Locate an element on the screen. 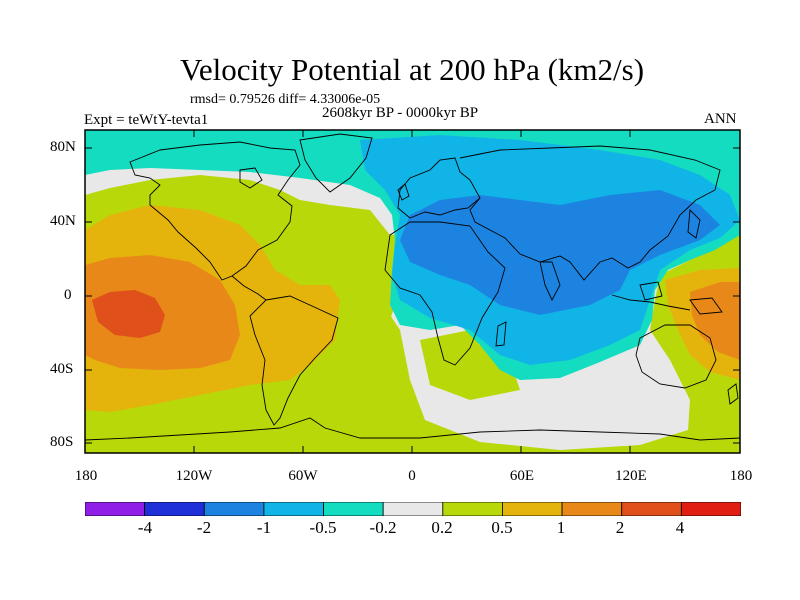  coast-antarctica is located at coordinates (412, 429).